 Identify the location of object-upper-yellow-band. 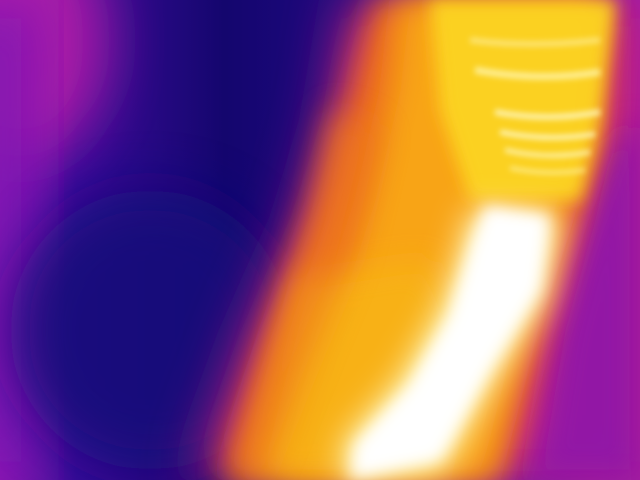
(522, 100).